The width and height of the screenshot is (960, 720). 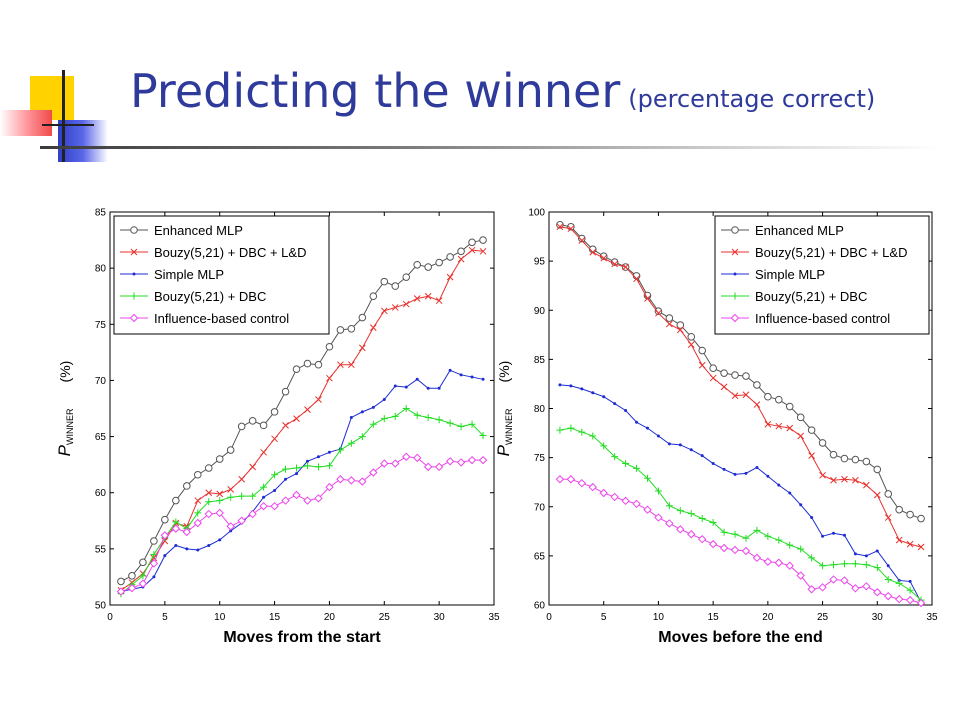 What do you see at coordinates (540, 360) in the screenshot?
I see `y-tick-label: 85` at bounding box center [540, 360].